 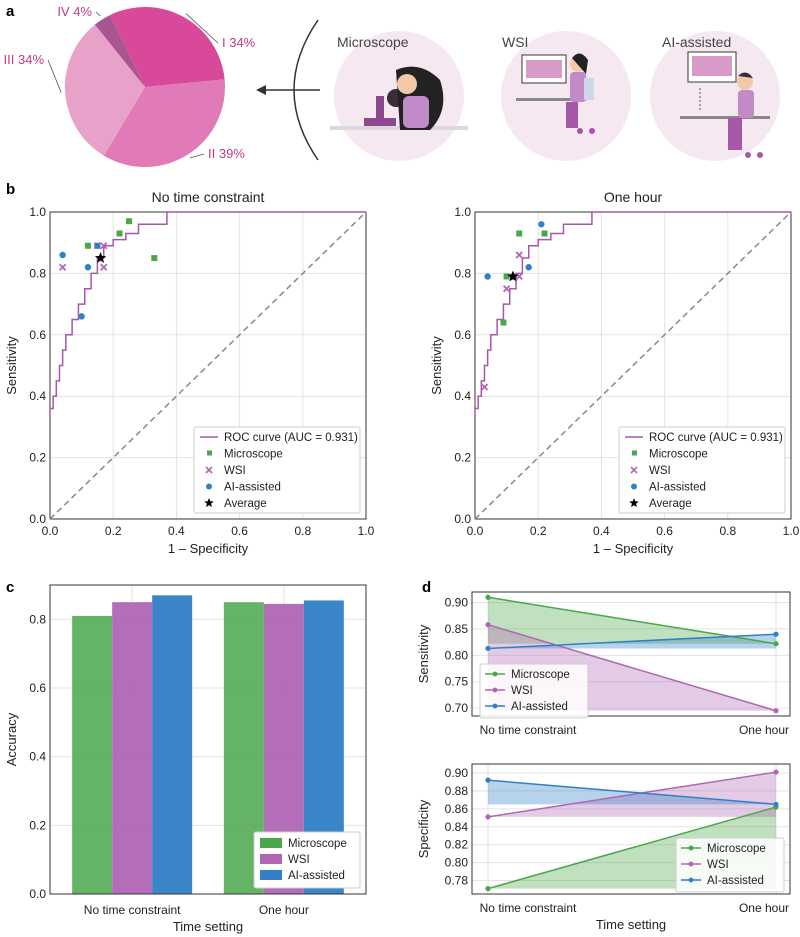 I want to click on y-tick-label: 0.84, so click(x=457, y=827).